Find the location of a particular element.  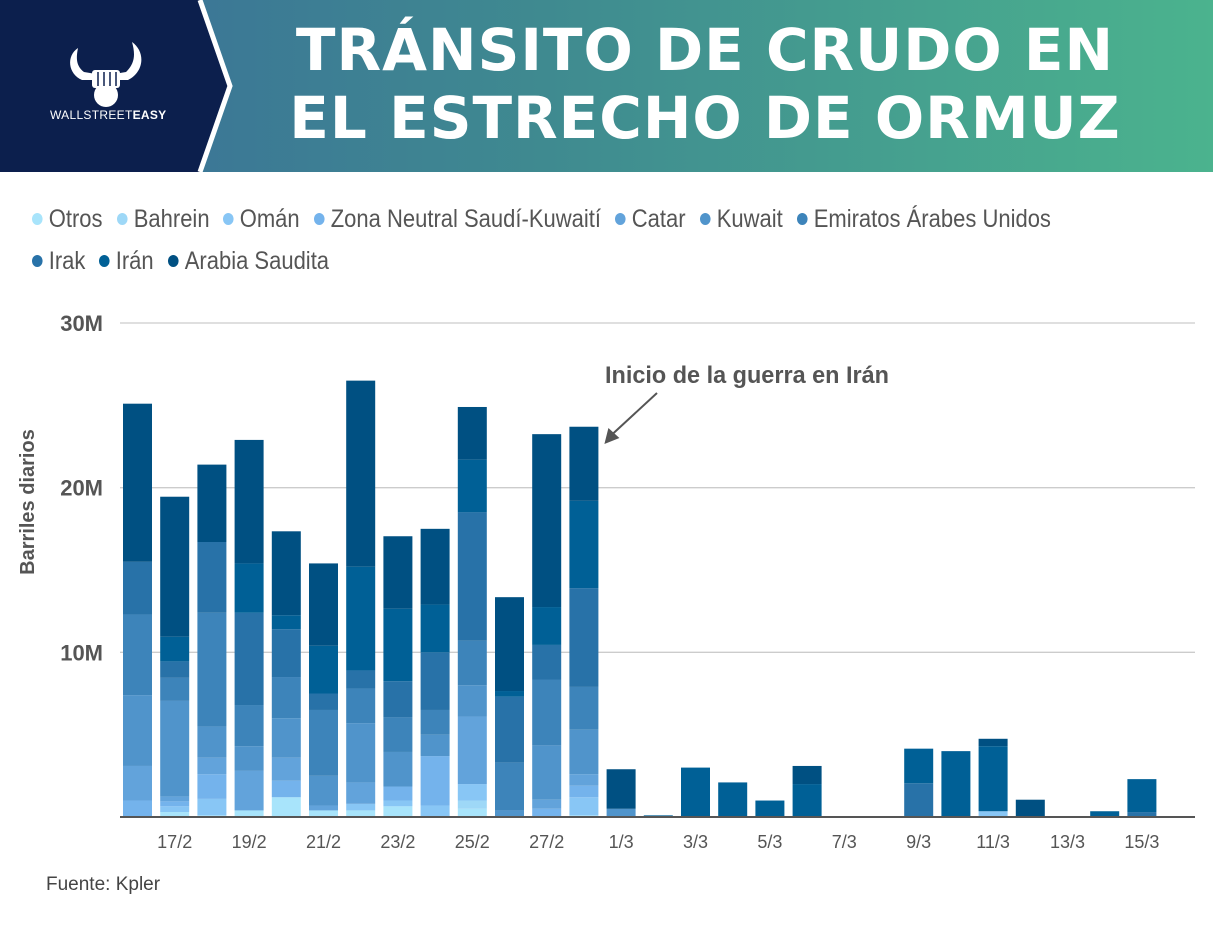

legend-item: Bahrein is located at coordinates (162, 219).